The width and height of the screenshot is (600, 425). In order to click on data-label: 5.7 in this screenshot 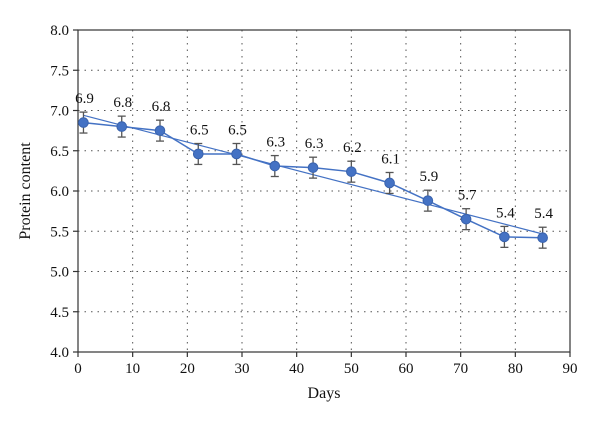, I will do `click(467, 196)`.